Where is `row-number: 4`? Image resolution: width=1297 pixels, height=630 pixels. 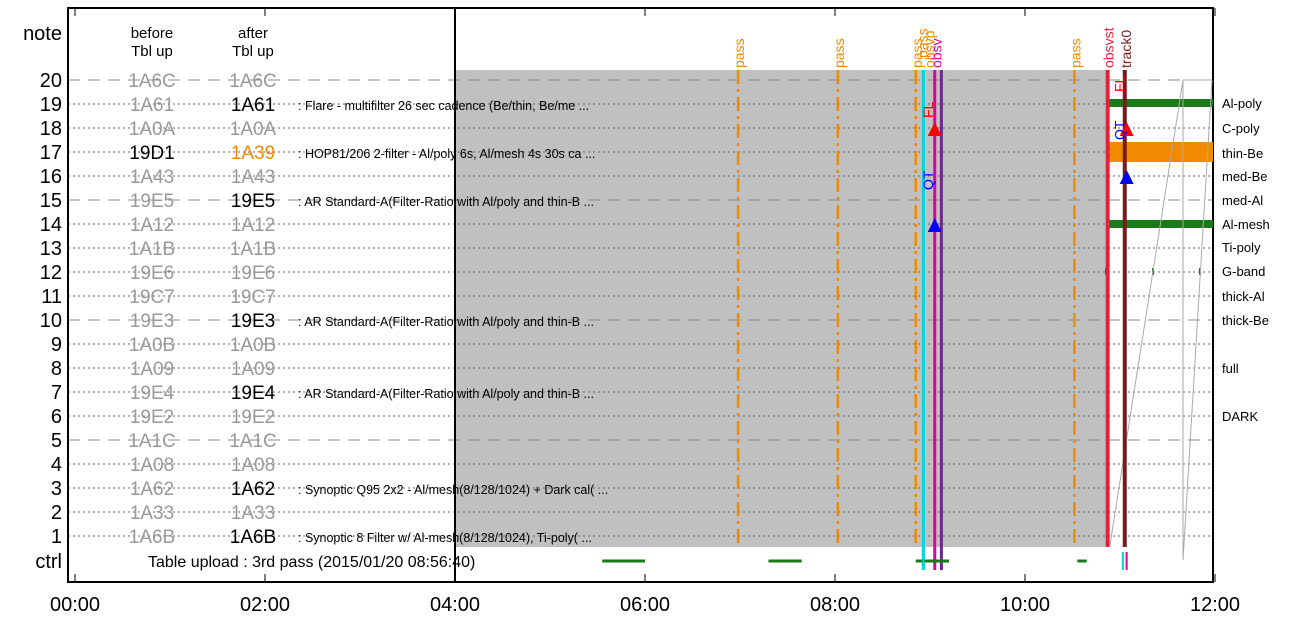
row-number: 4 is located at coordinates (56, 465).